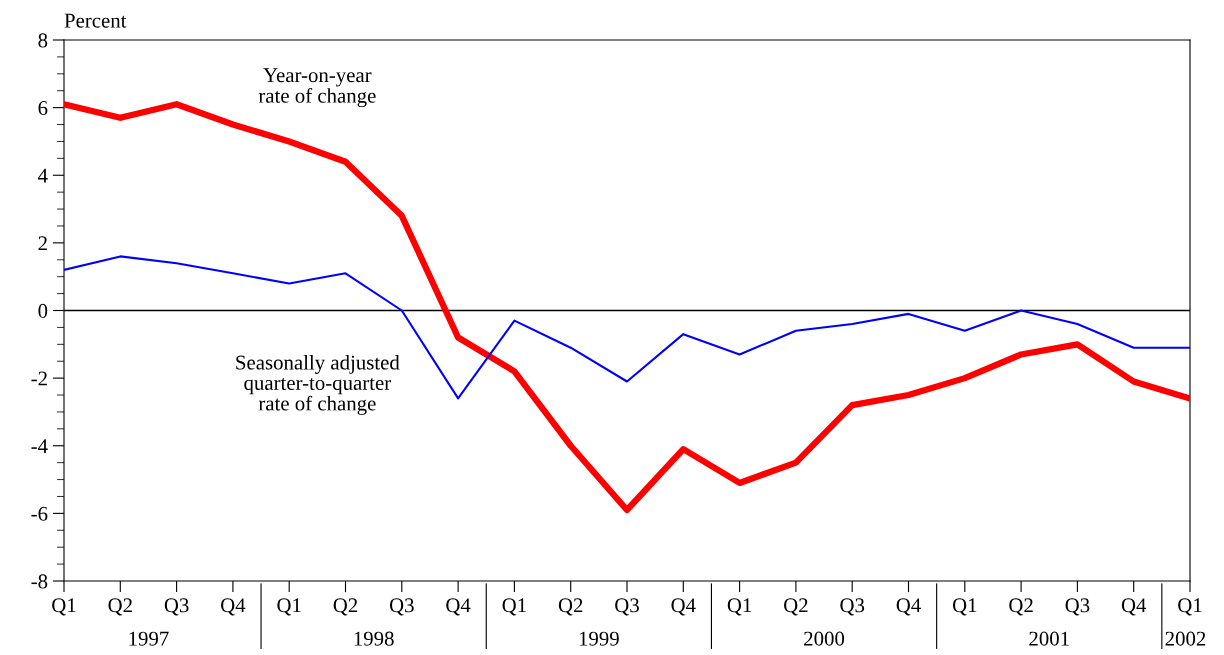  I want to click on y-tick-label: 6, so click(43, 108).